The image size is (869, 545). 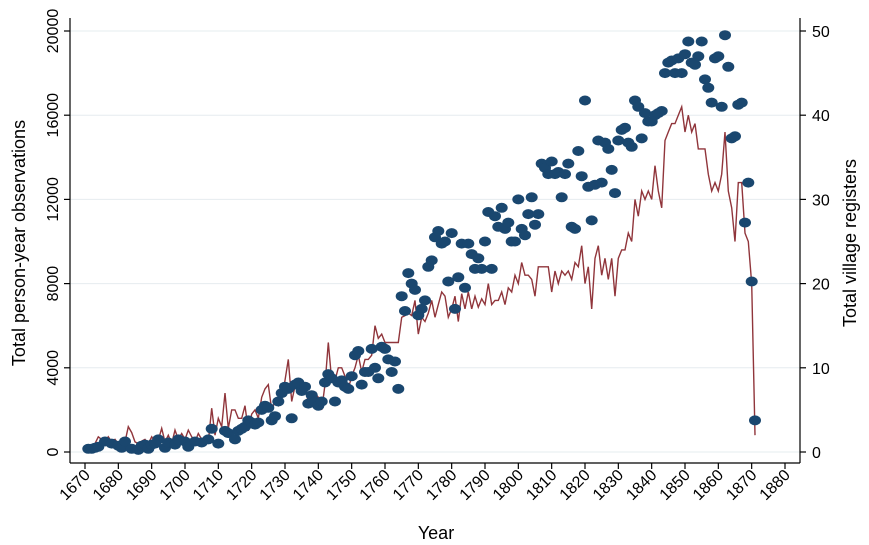 What do you see at coordinates (475, 485) in the screenshot?
I see `x-tick-label: 1790` at bounding box center [475, 485].